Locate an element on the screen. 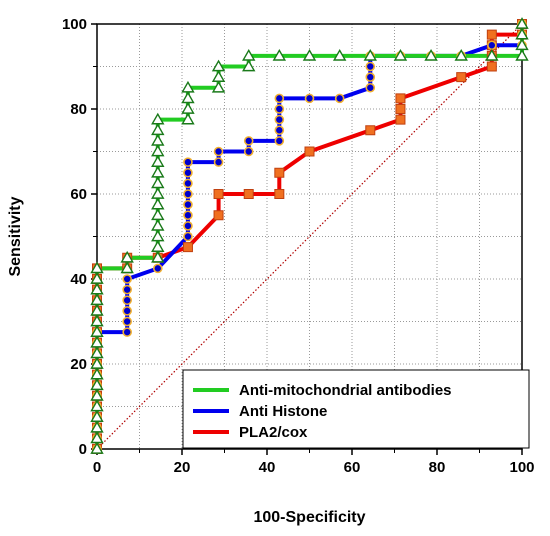 Image resolution: width=550 pixels, height=536 pixels. x-tick-label: 80 is located at coordinates (437, 467).